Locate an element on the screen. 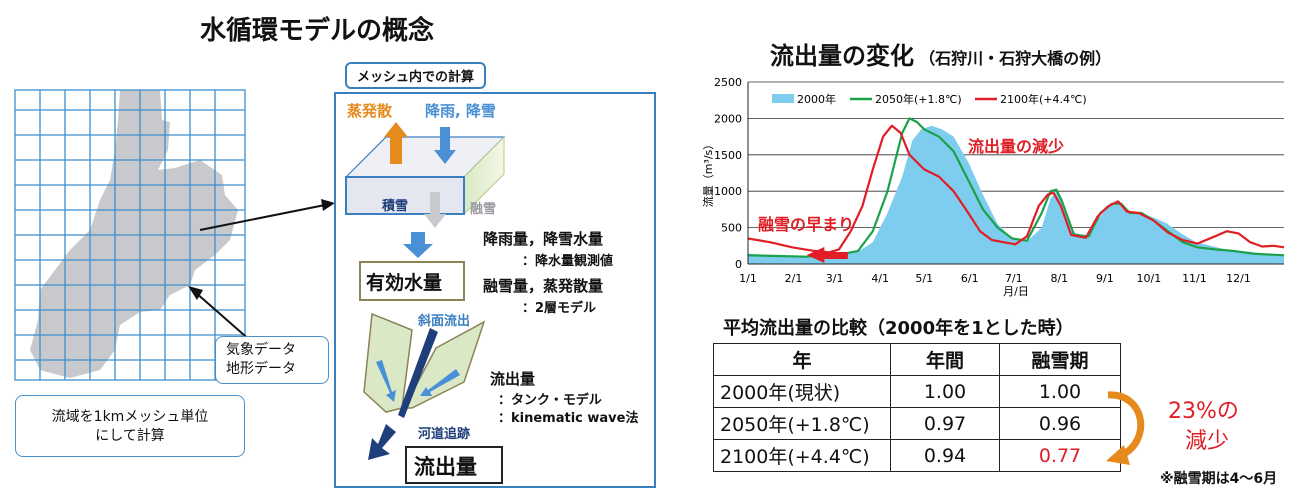  percent-reduction-line1: 23%の is located at coordinates (1203, 411).